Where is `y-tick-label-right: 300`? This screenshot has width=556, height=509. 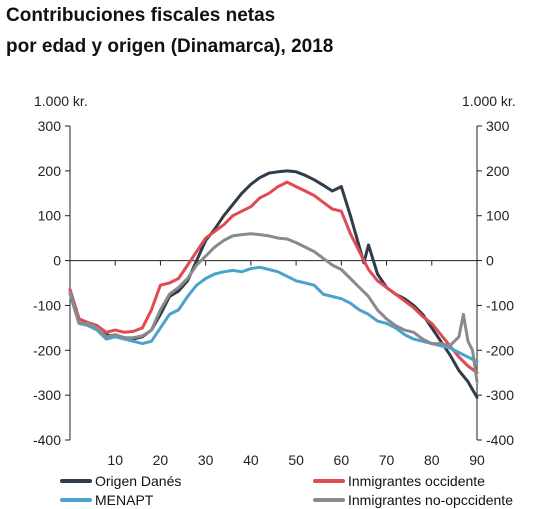 y-tick-label-right: 300 is located at coordinates (498, 126).